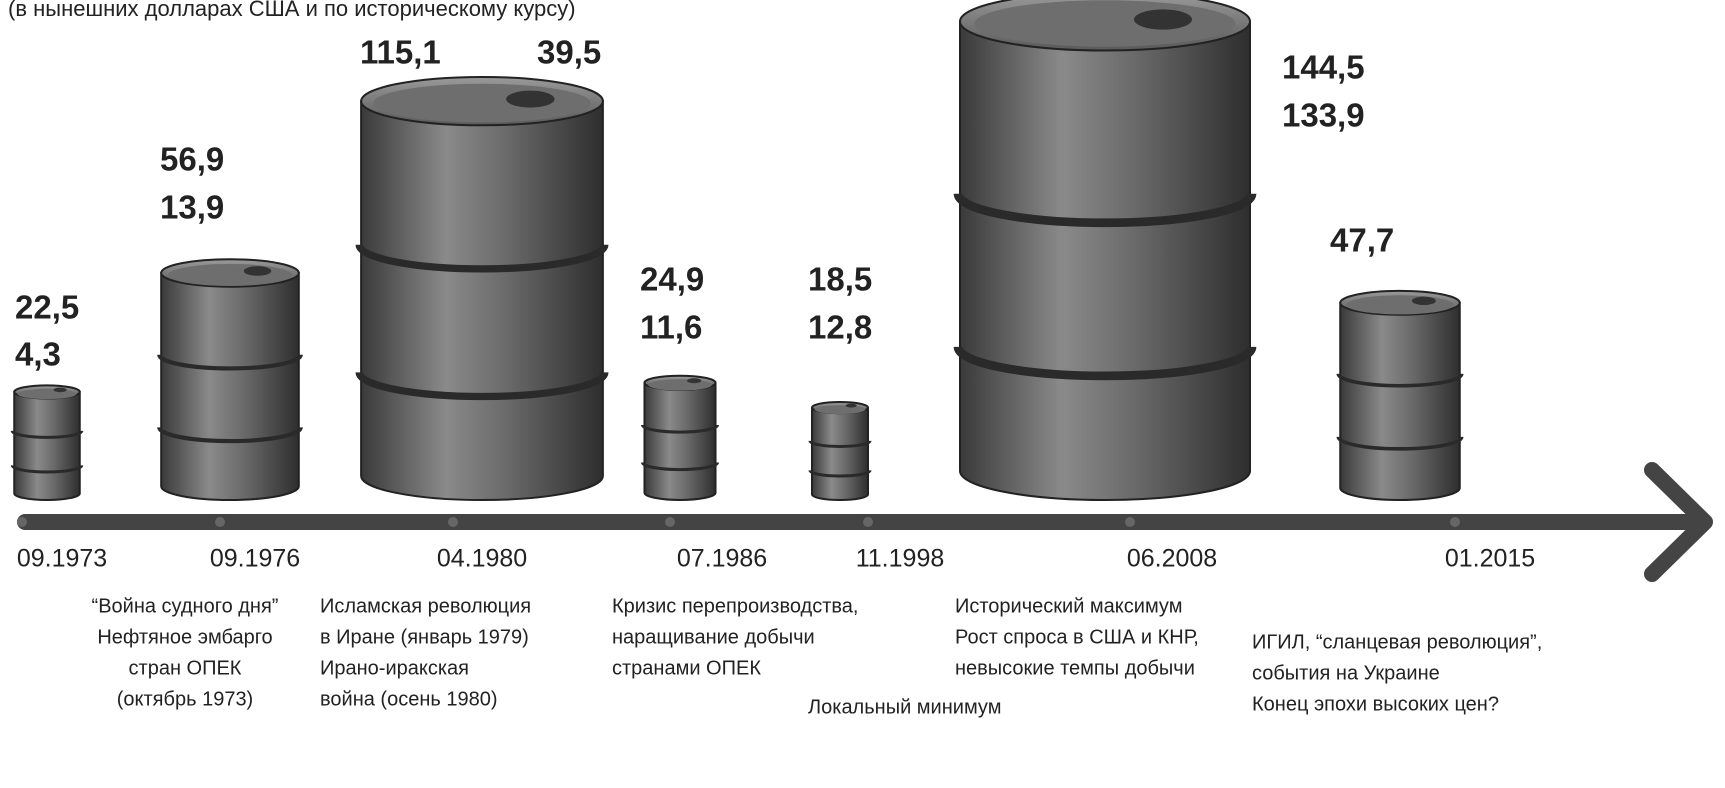 The image size is (1725, 788). Describe the element at coordinates (394, 668) in the screenshot. I see `annotation: Ирано-иракская` at that location.